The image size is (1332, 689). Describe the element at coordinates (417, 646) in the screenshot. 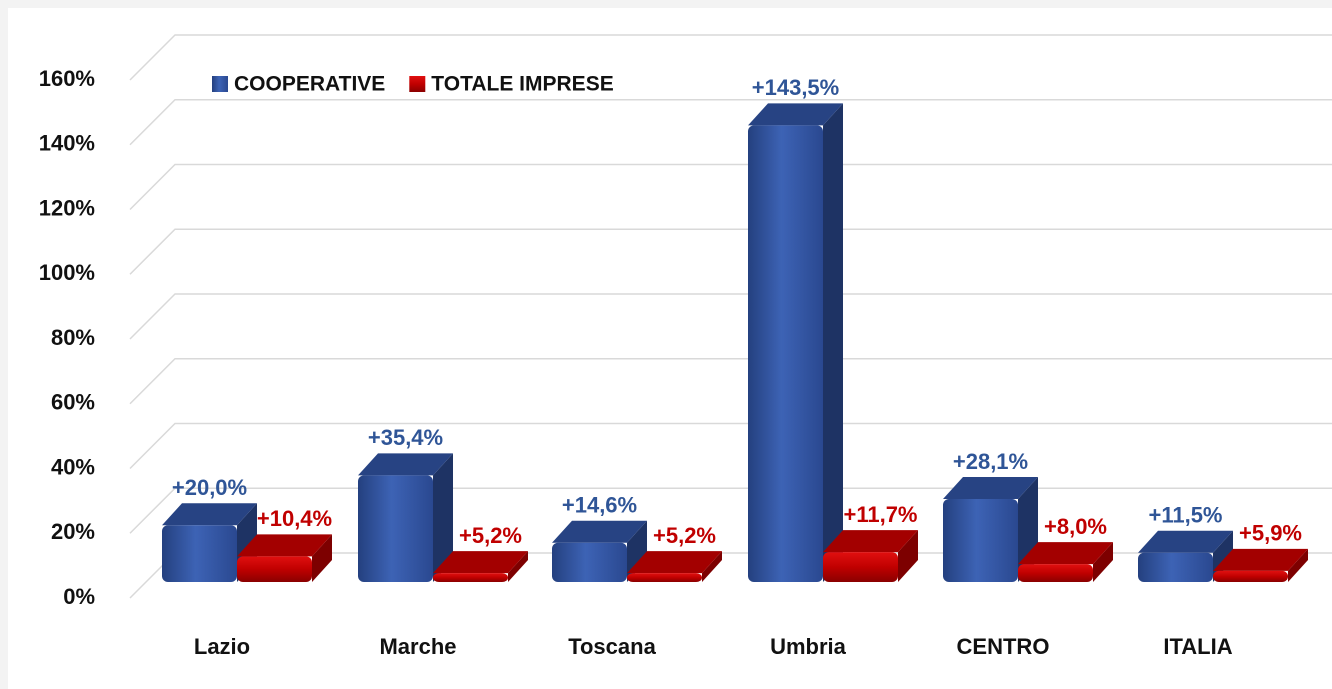

I see `x-tick-label: Marche` at that location.